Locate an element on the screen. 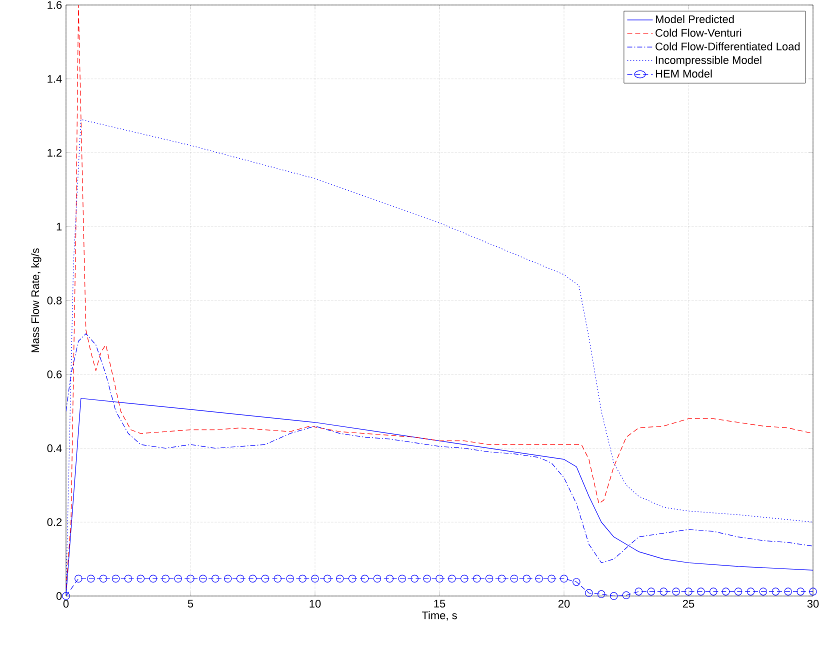 Image resolution: width=823 pixels, height=648 pixels. y-tick-label: 1.2 is located at coordinates (55, 152).